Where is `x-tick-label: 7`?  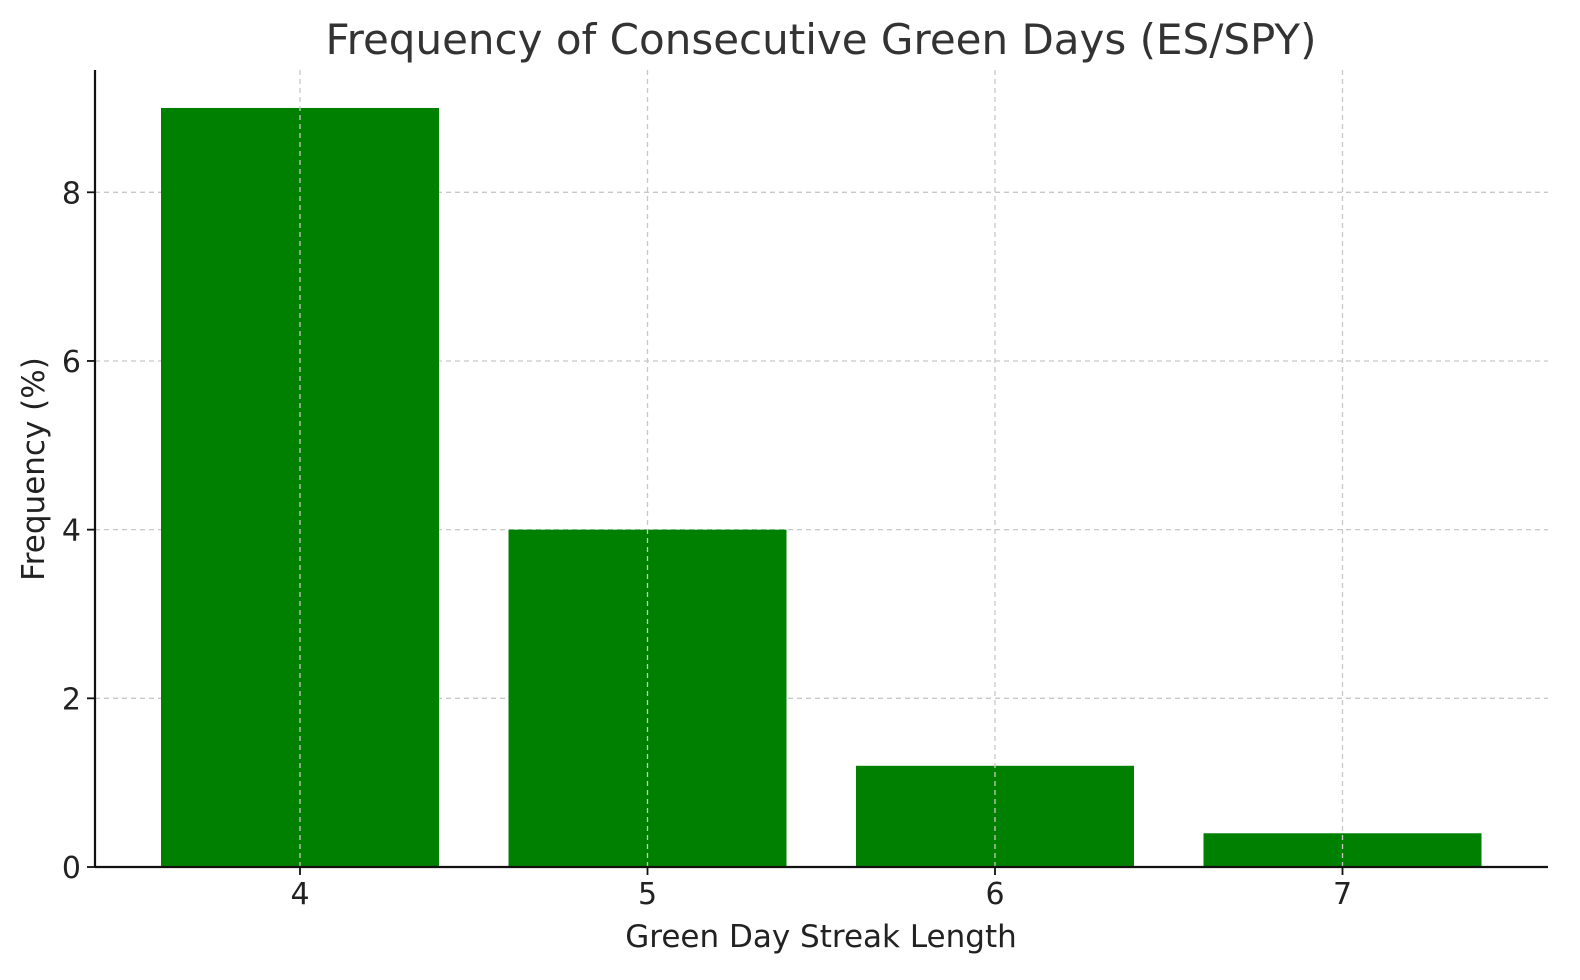
x-tick-label: 7 is located at coordinates (1342, 894).